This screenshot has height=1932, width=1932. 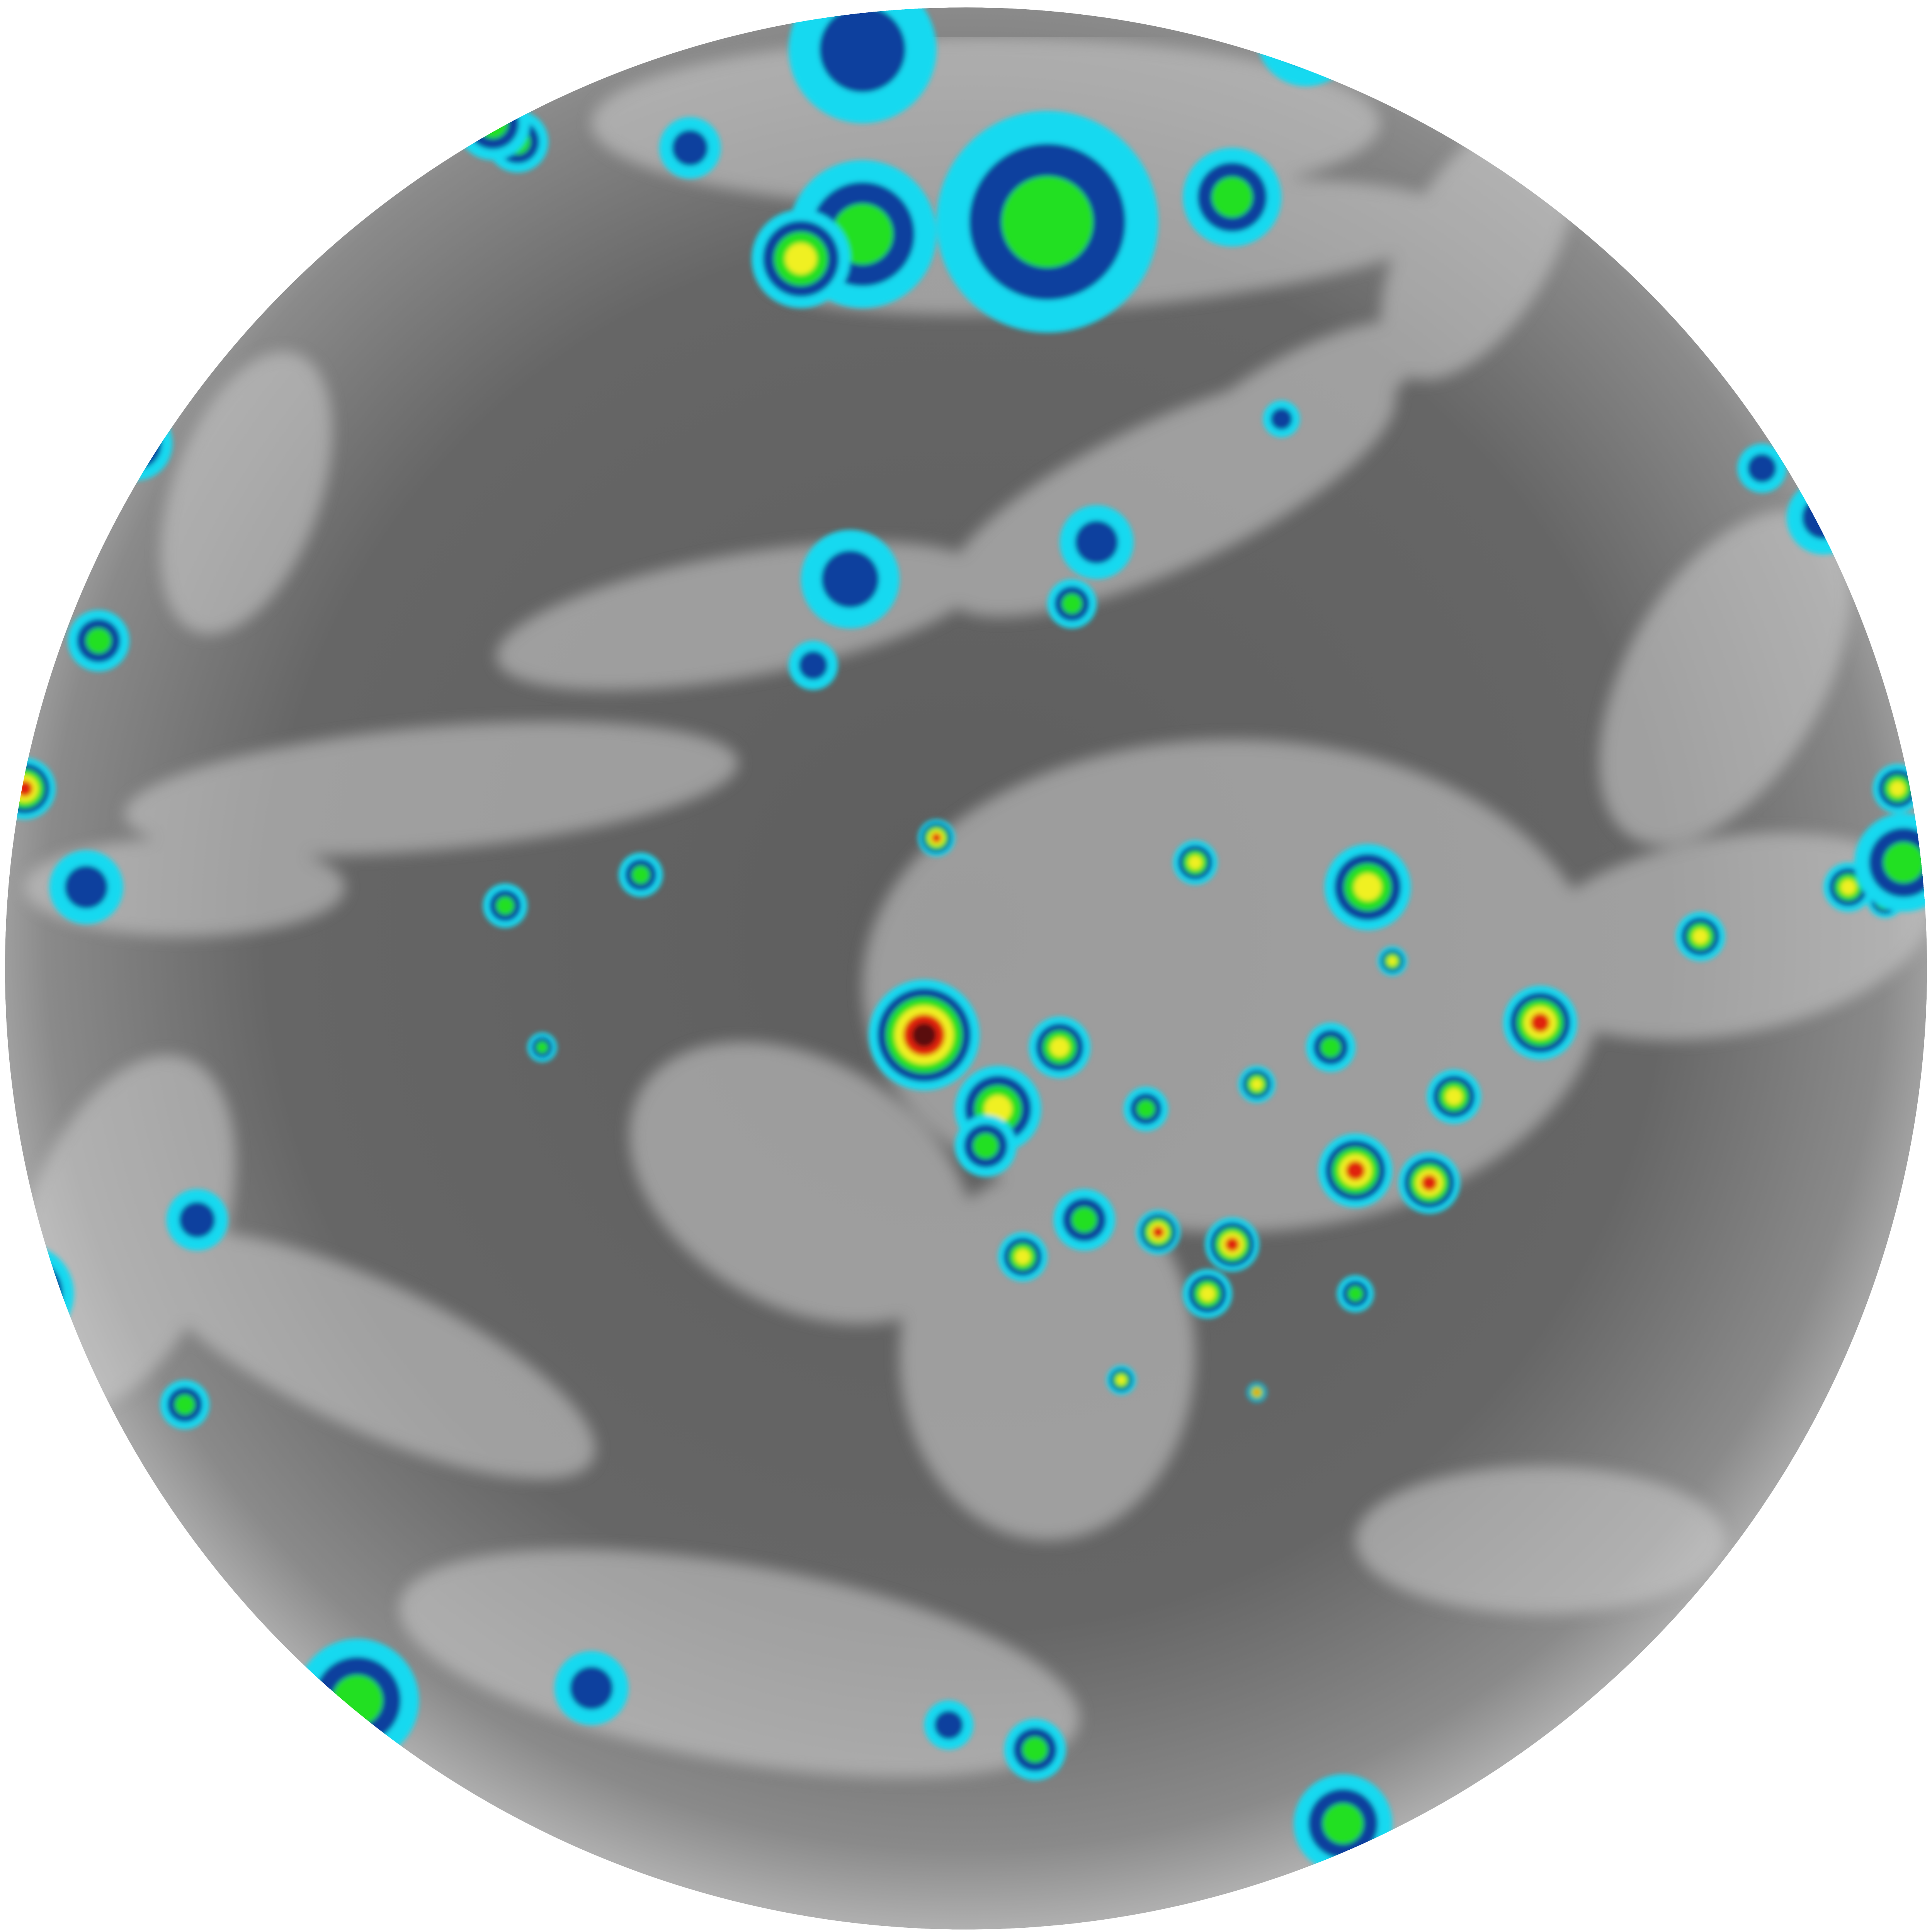 I want to click on cloud-band, so click(x=1540, y=1540).